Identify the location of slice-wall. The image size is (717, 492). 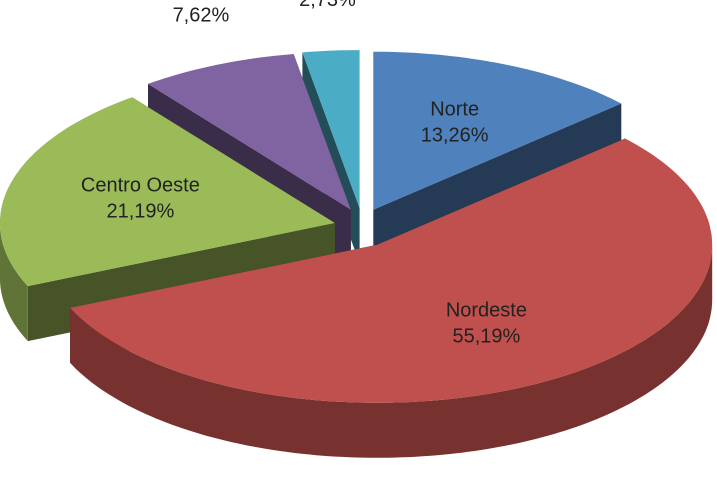
(14, 284).